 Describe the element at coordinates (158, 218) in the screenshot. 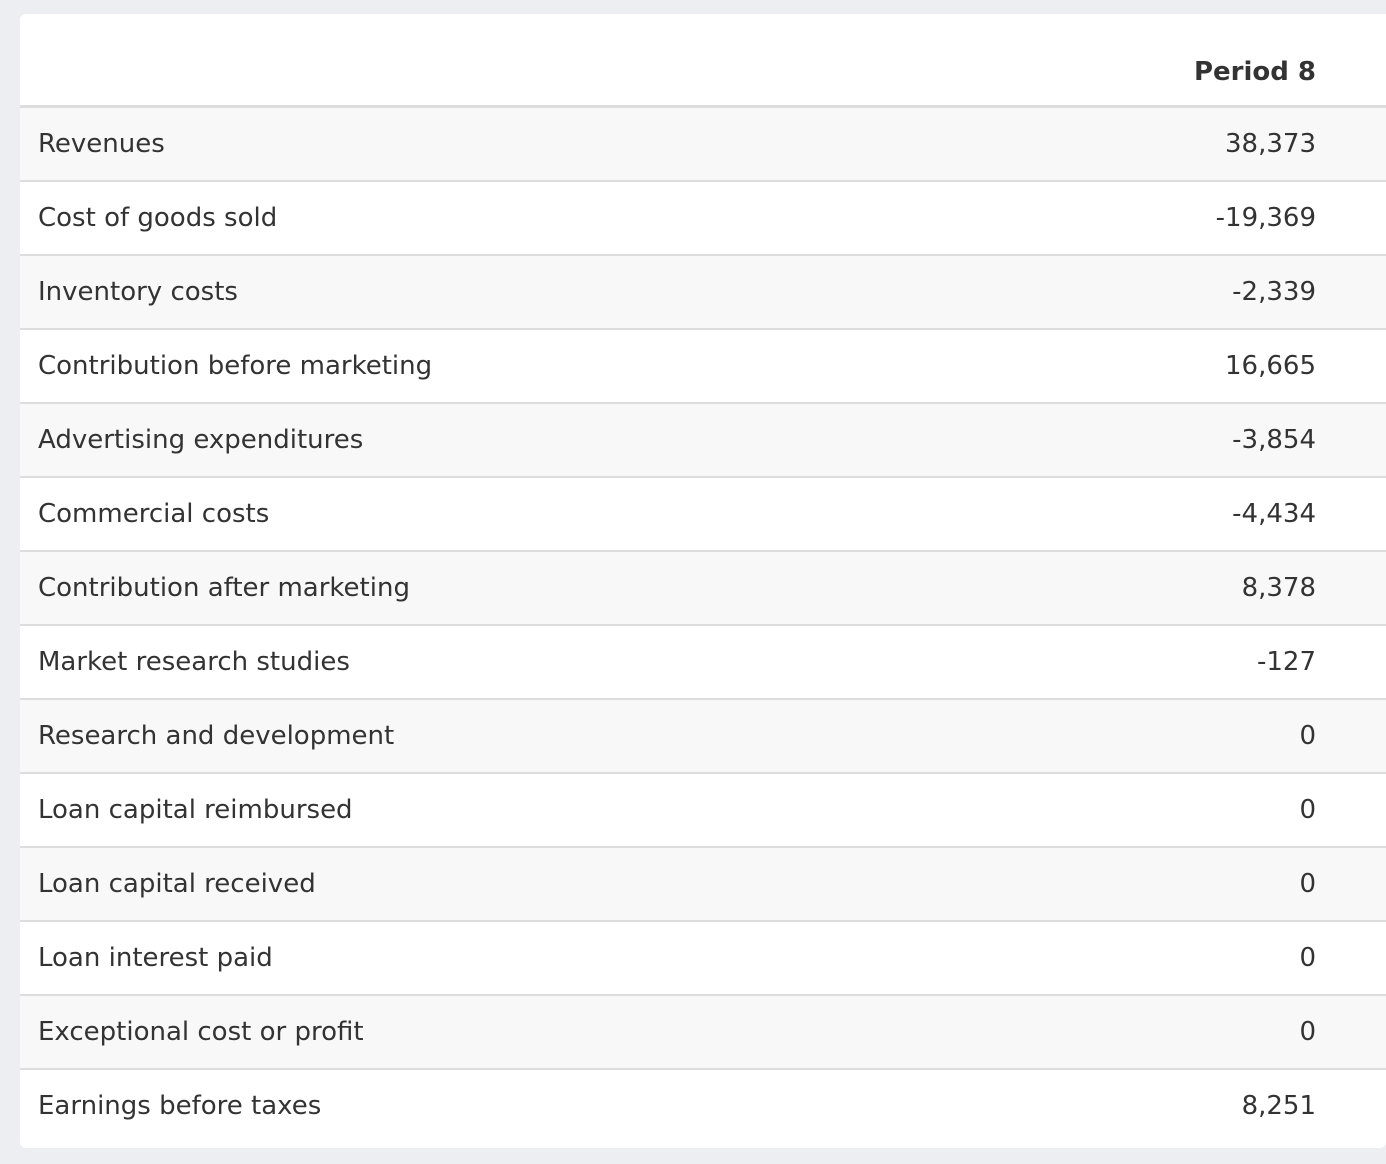

I see `row-label: Cost of goods sold` at that location.